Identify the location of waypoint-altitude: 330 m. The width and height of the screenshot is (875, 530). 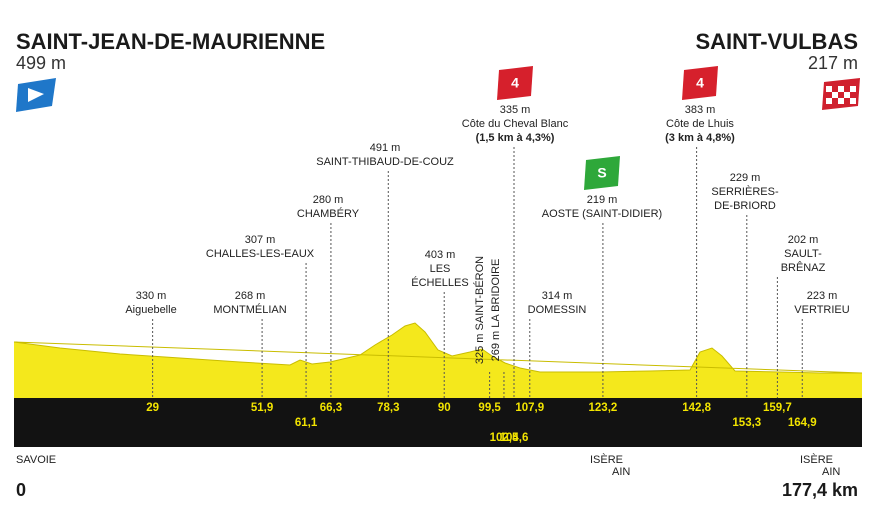
(151, 296).